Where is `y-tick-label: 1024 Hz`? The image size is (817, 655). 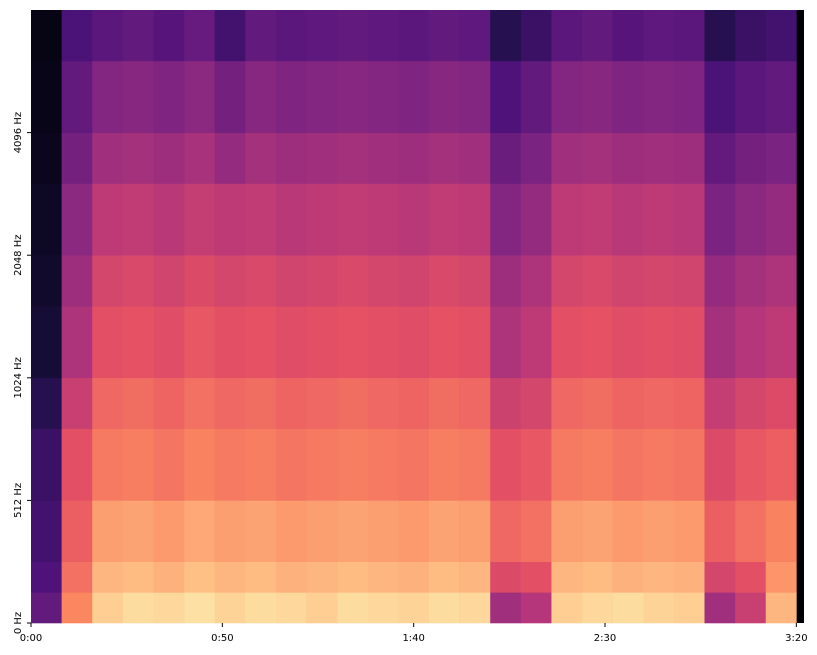
y-tick-label: 1024 Hz is located at coordinates (18, 377).